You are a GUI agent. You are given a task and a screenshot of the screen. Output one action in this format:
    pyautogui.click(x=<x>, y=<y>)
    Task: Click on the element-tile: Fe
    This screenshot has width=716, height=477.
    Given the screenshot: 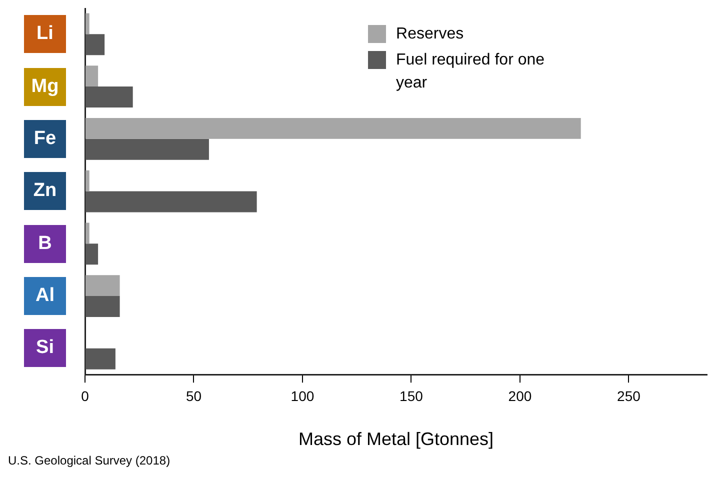 What is the action you would take?
    pyautogui.click(x=45, y=139)
    